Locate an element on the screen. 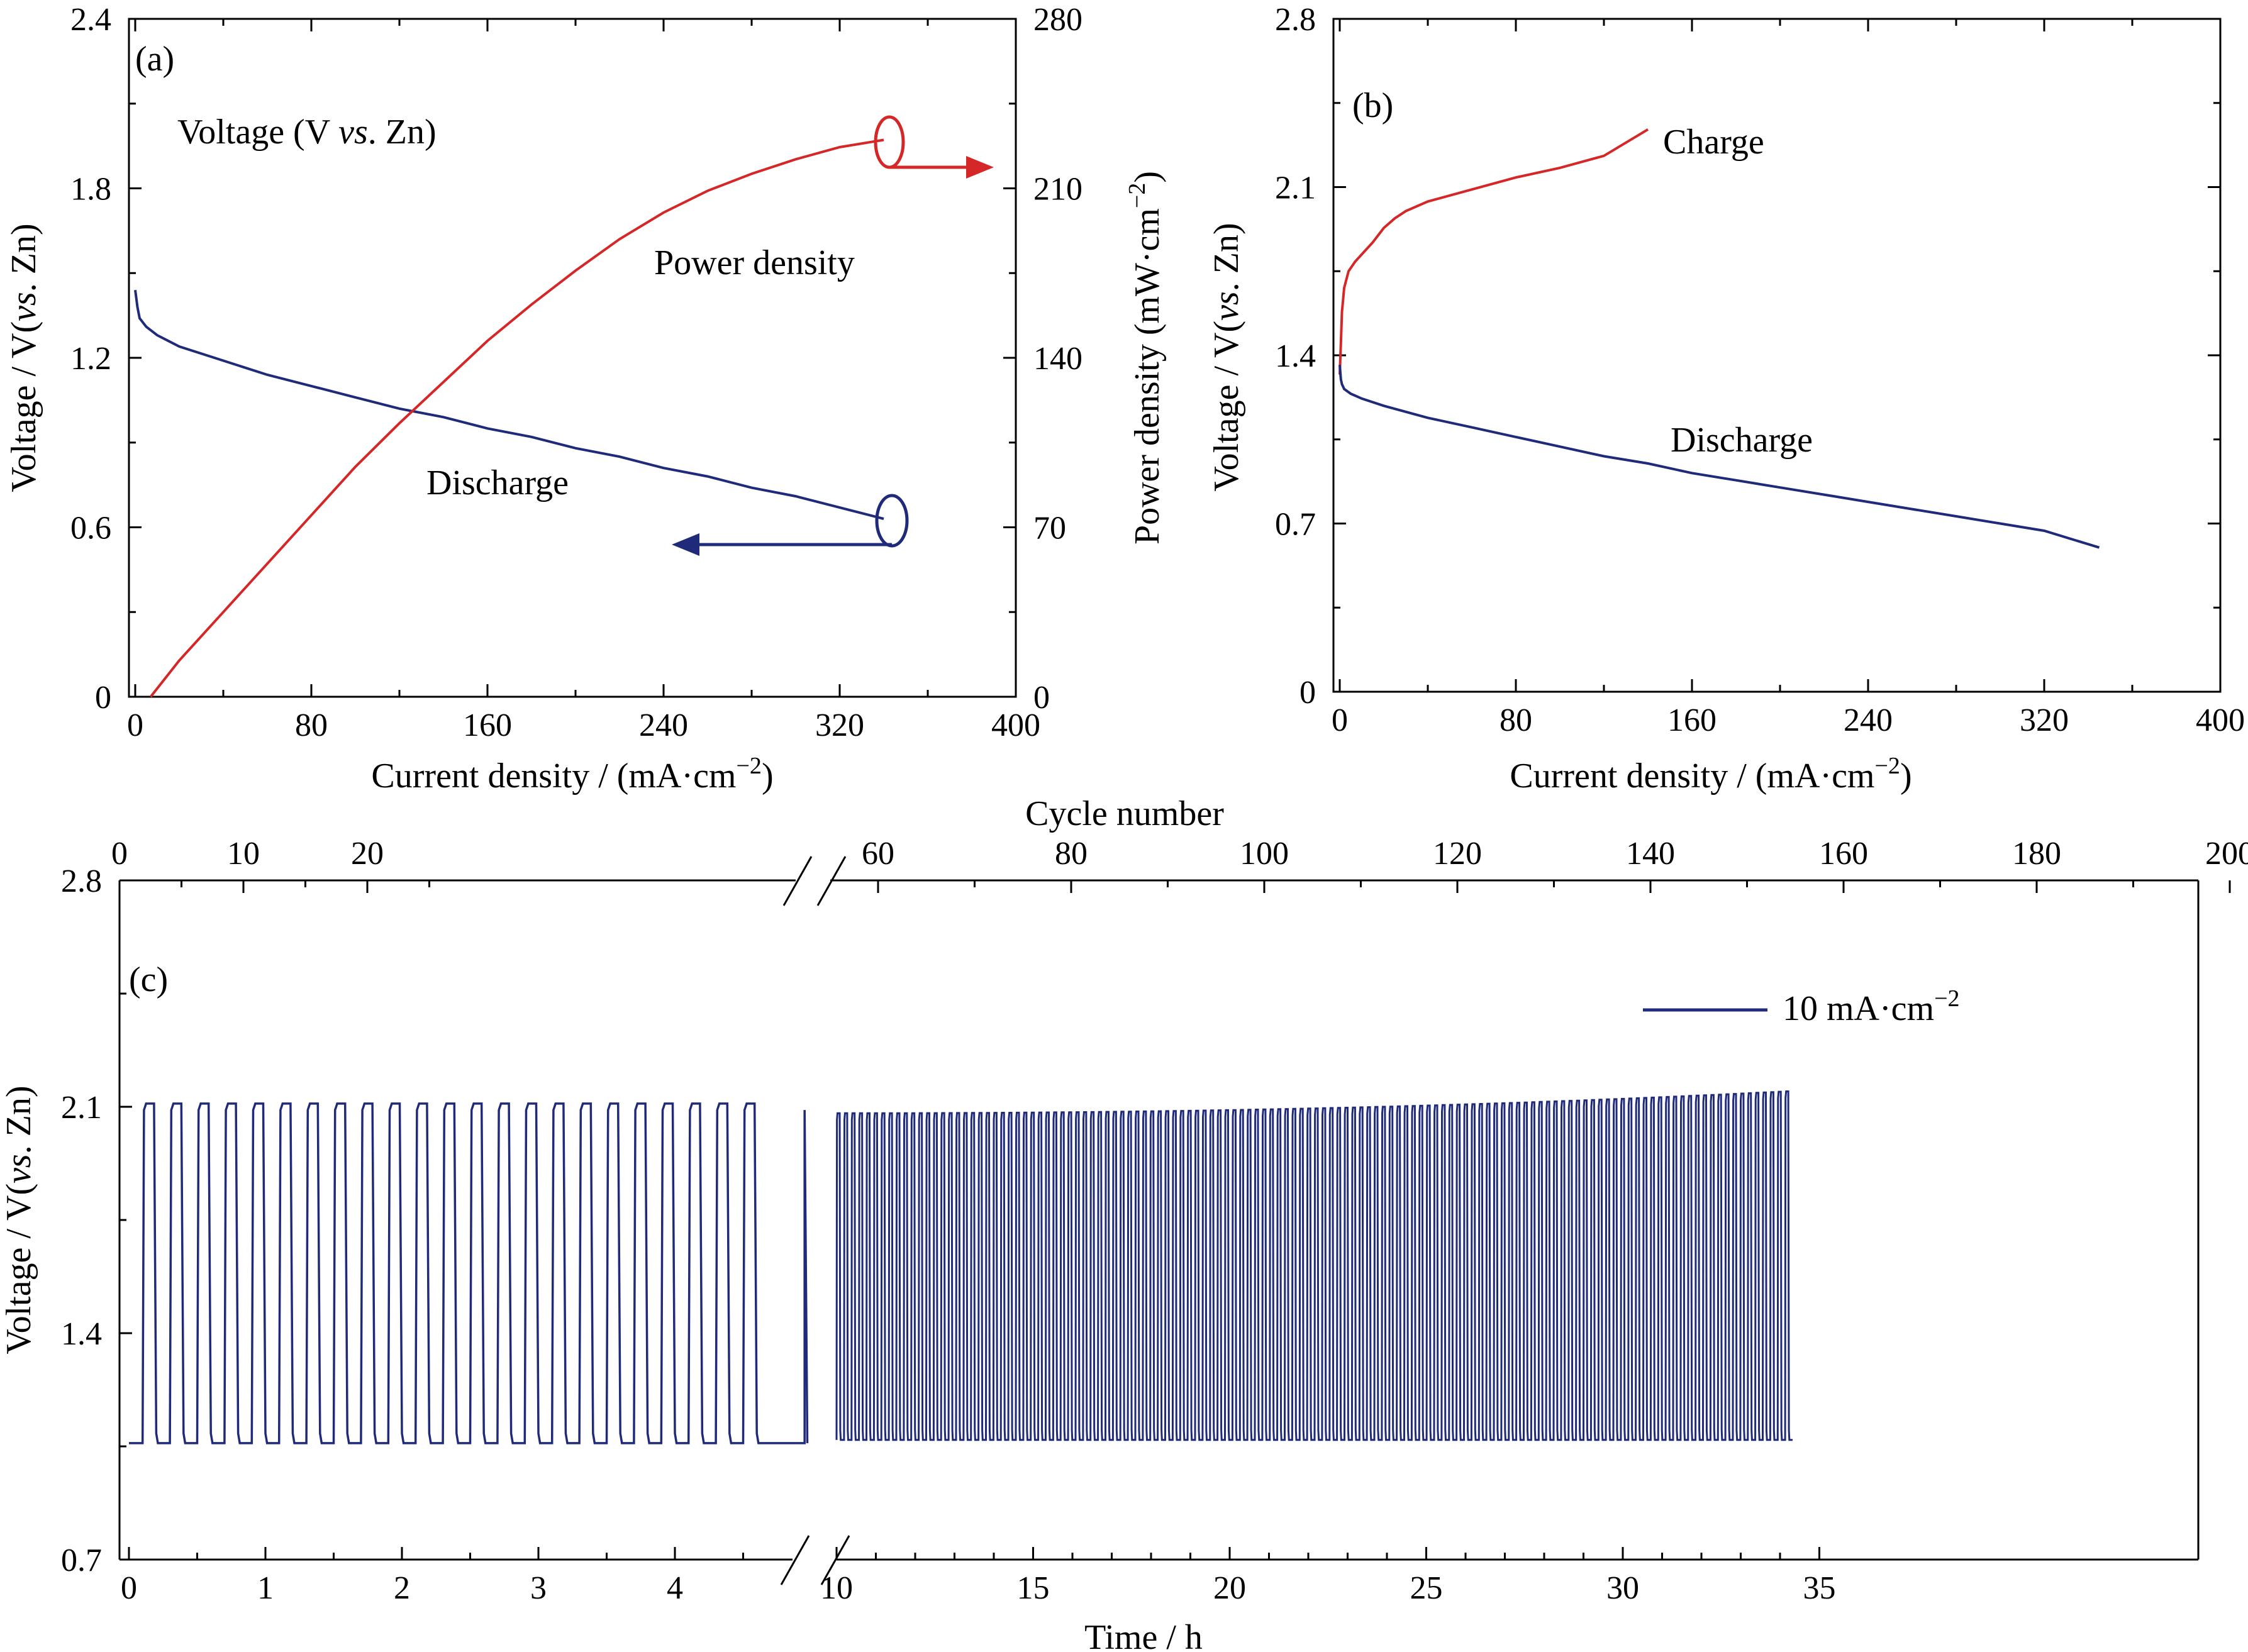  panel-a-voltage-annotation: Voltage (V vs. Zn) is located at coordinates (307, 132).